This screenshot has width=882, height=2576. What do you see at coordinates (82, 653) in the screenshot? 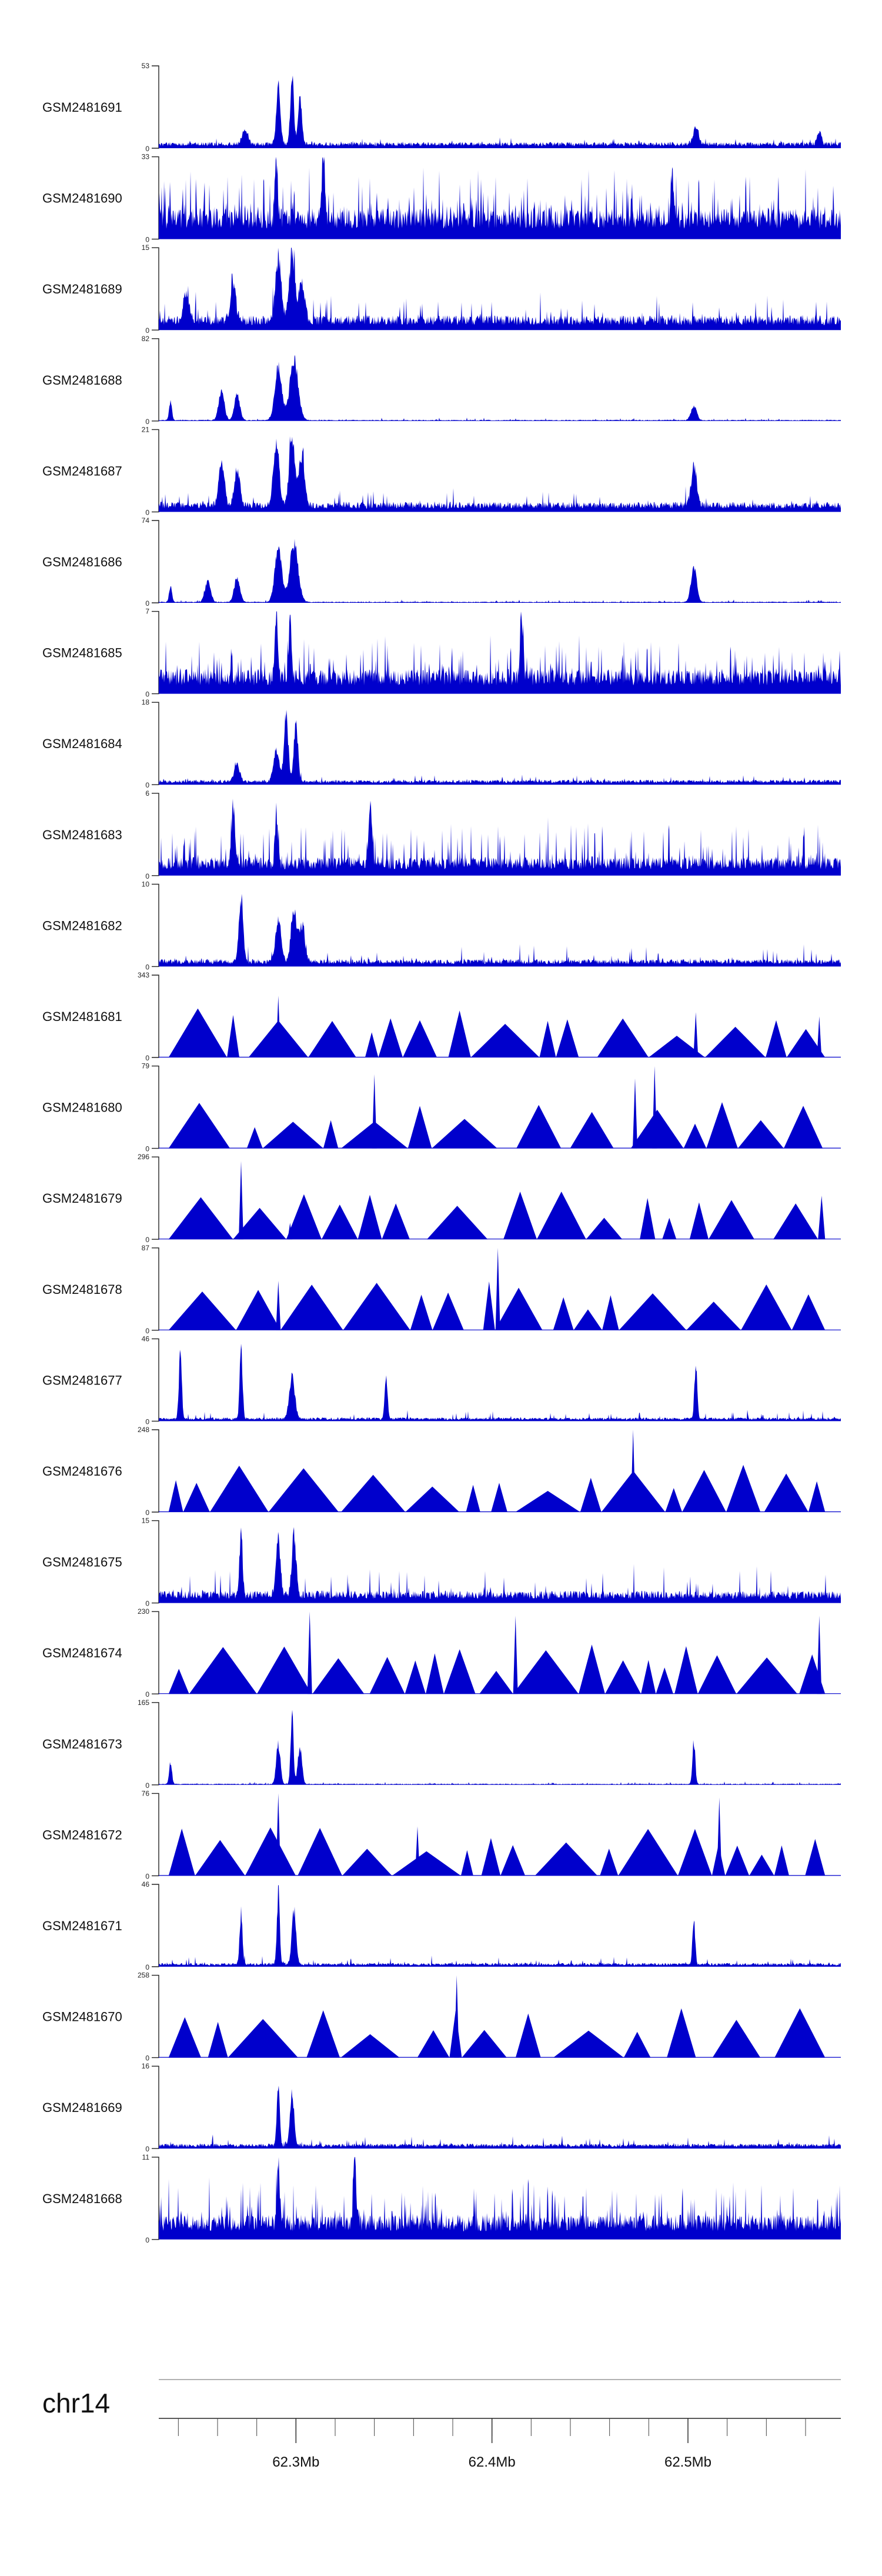
I see `track-label: GSM2481685` at bounding box center [82, 653].